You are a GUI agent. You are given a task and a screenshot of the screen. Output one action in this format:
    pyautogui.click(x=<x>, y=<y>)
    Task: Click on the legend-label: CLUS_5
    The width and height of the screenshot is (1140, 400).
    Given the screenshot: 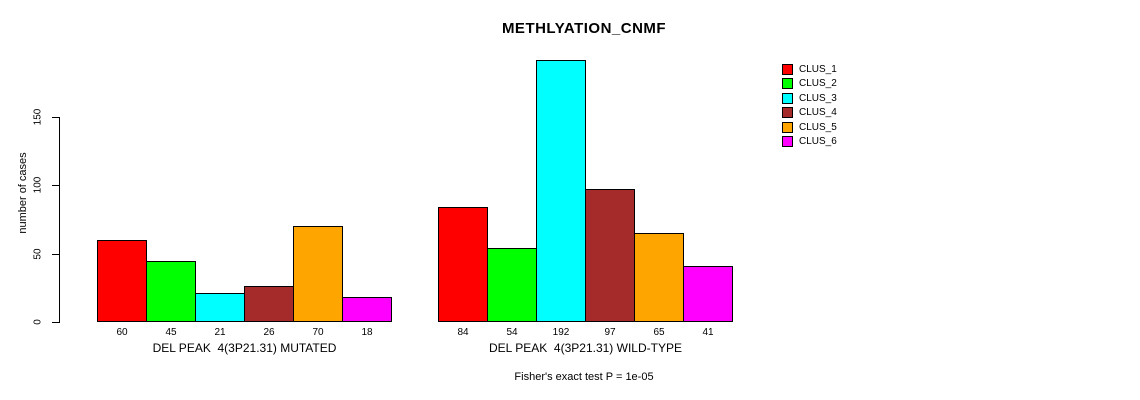 What is the action you would take?
    pyautogui.click(x=818, y=127)
    